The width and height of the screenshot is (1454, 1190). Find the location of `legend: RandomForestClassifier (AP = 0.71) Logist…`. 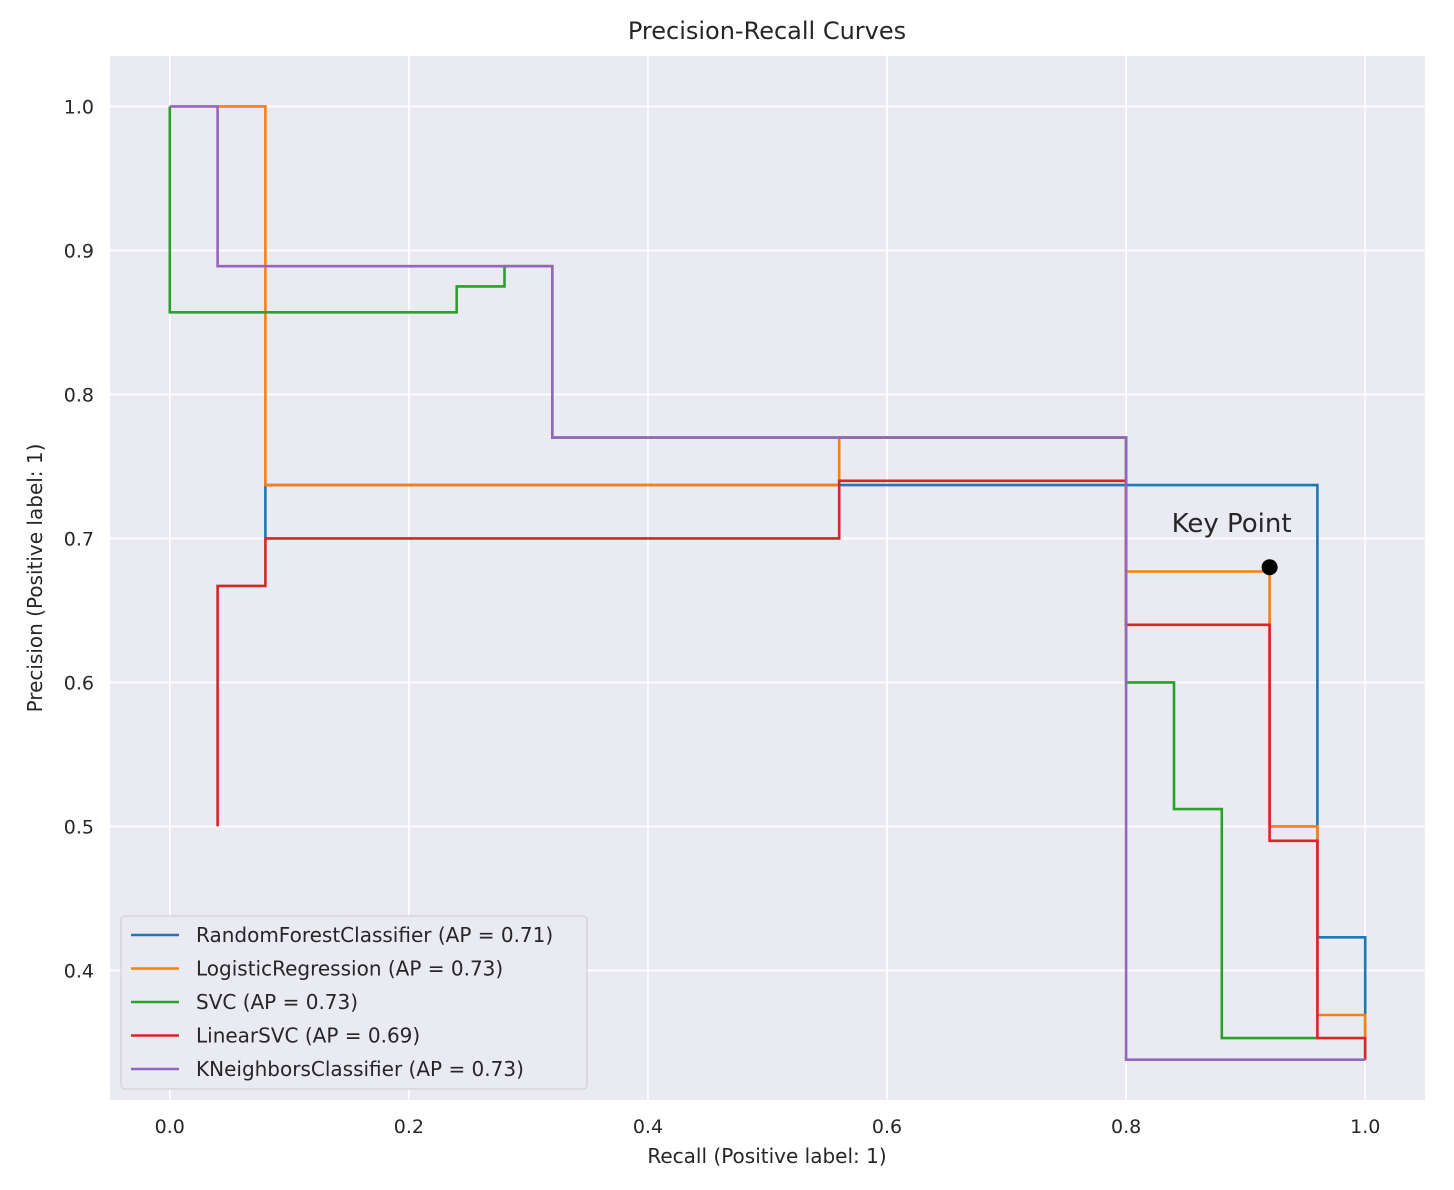

legend: RandomForestClassifier (AP = 0.71) Logist… is located at coordinates (354, 1002).